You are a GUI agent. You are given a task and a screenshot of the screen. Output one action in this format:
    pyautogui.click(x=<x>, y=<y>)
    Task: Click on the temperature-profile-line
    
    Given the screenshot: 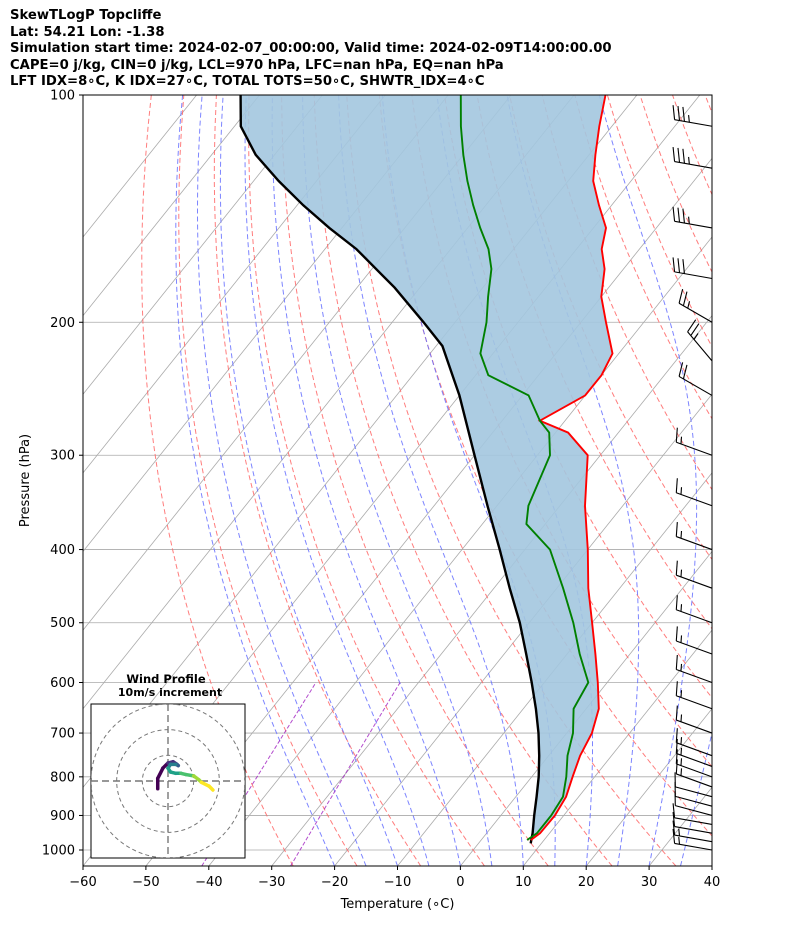 What is the action you would take?
    pyautogui.click(x=572, y=468)
    